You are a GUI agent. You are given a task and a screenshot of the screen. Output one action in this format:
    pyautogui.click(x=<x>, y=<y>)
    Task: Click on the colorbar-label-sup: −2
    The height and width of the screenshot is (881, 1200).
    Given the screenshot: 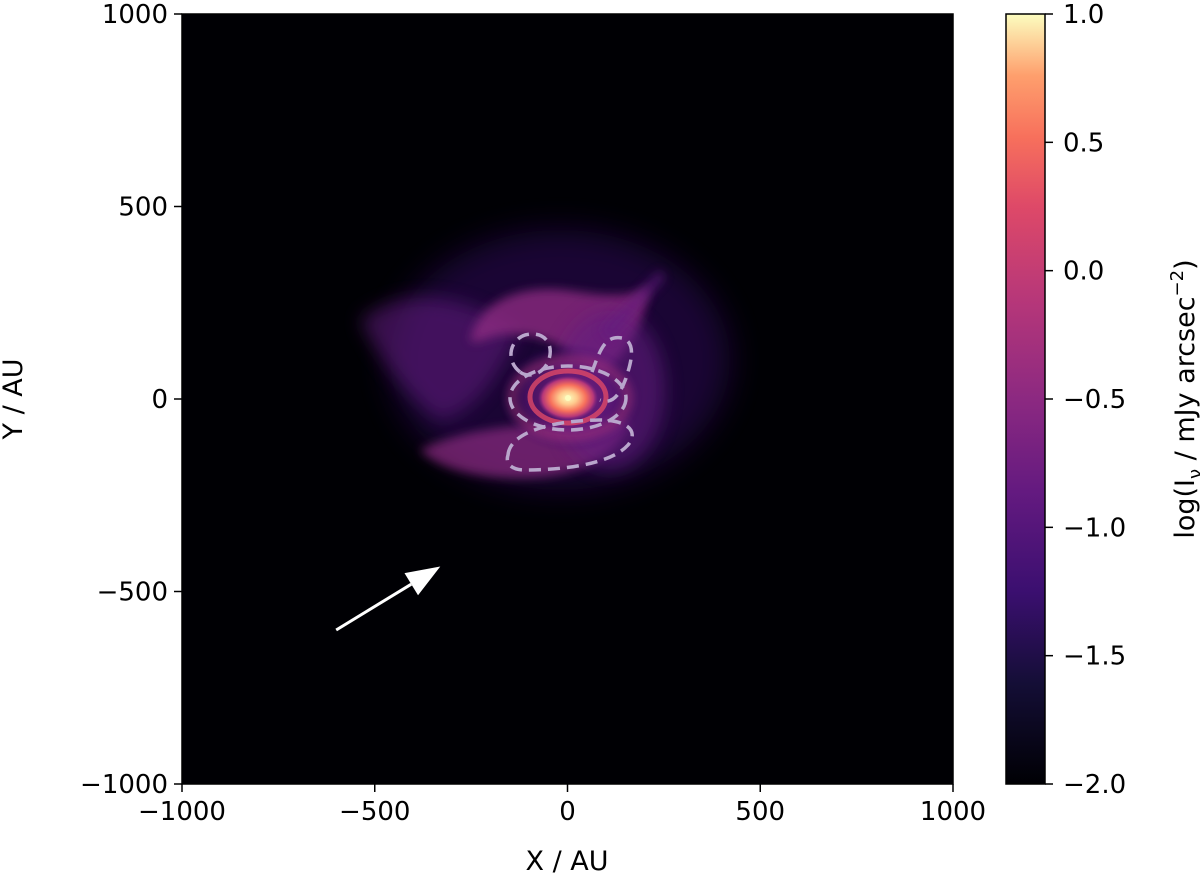 What is the action you would take?
    pyautogui.click(x=1177, y=283)
    